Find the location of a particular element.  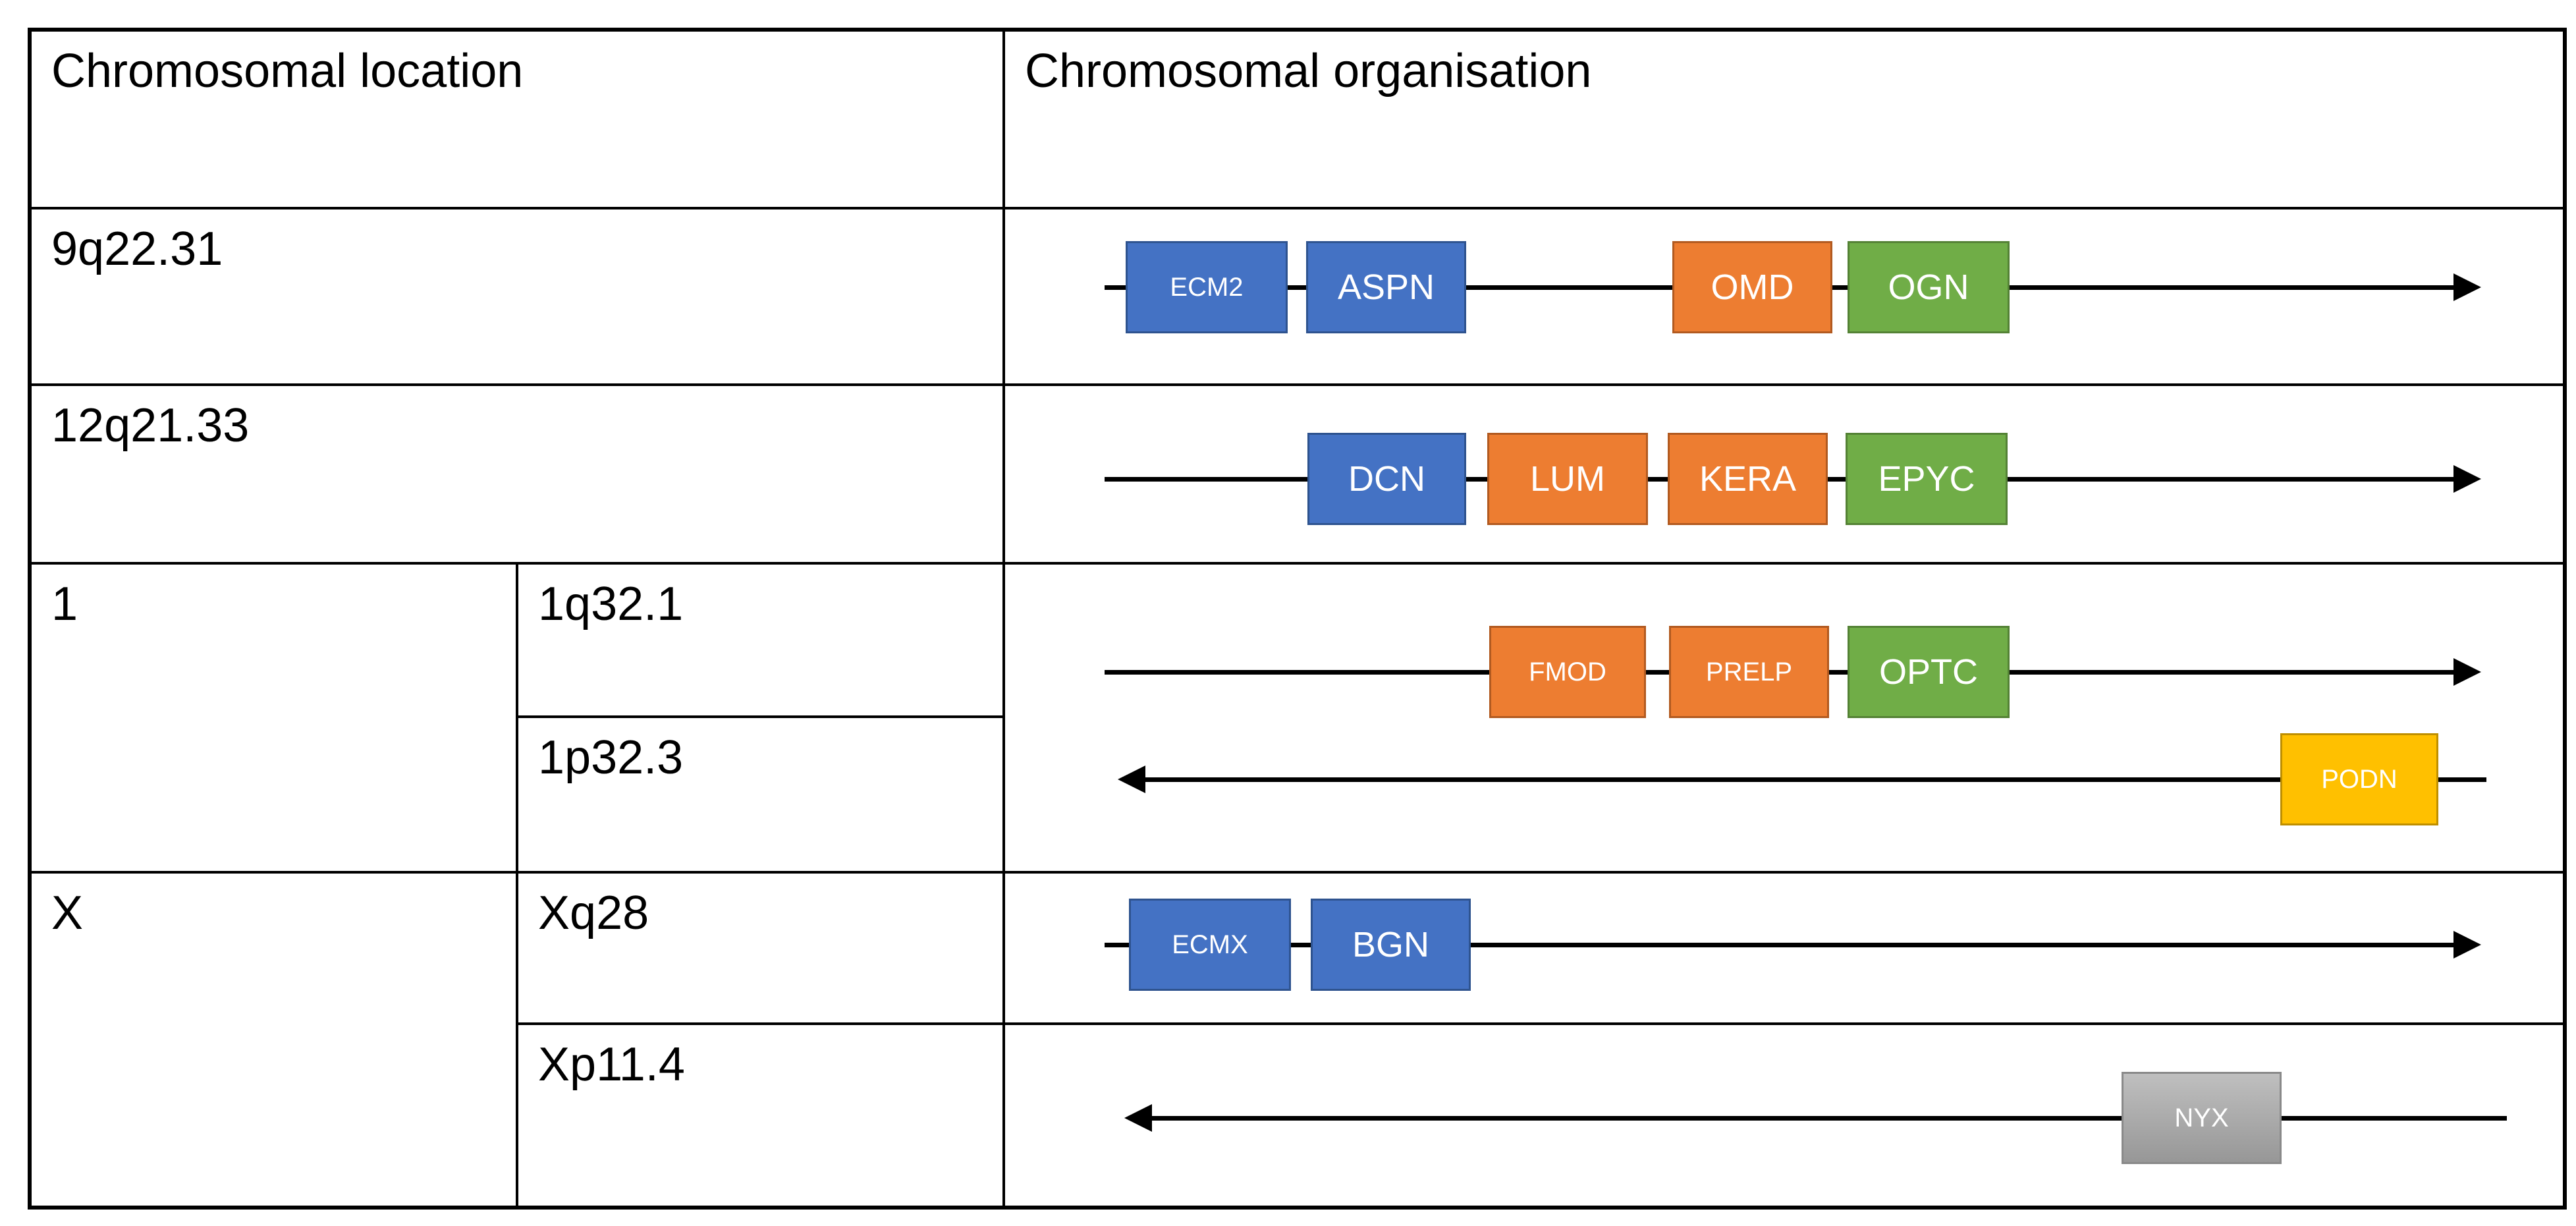

organisation-cell-xq28: ECMX BGN is located at coordinates (1784, 948).